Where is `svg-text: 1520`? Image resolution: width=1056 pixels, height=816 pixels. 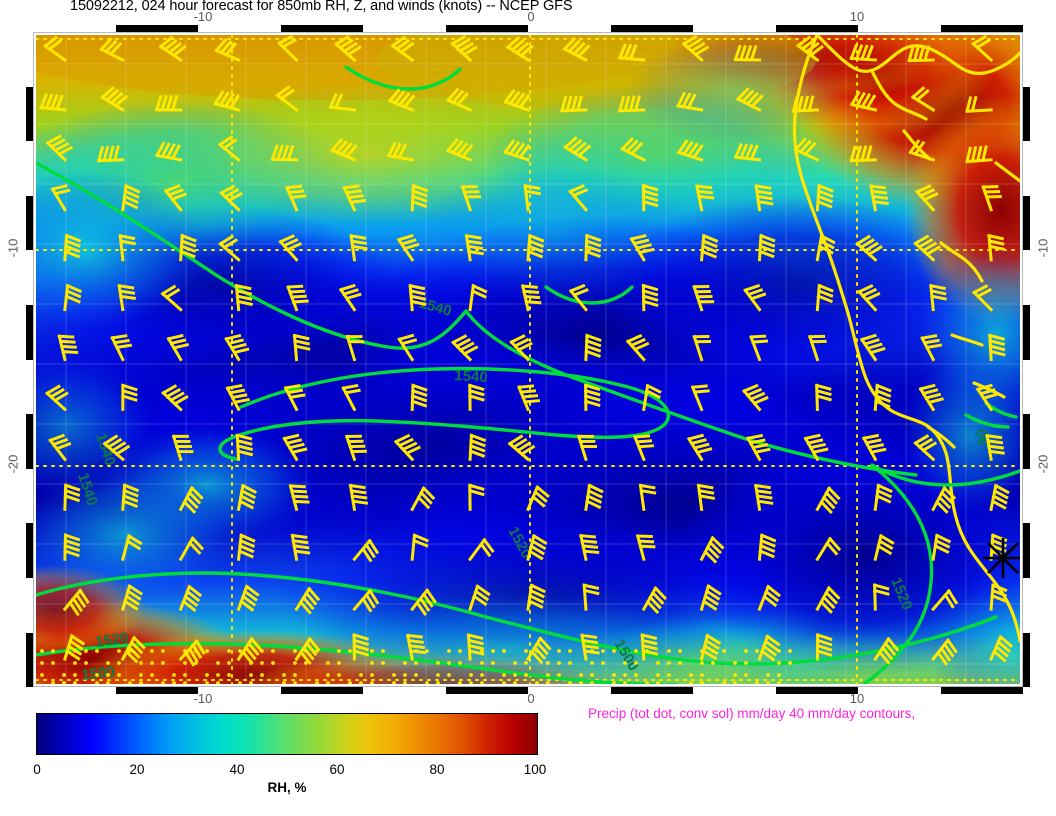 svg-text: 1520 is located at coordinates (111, 639).